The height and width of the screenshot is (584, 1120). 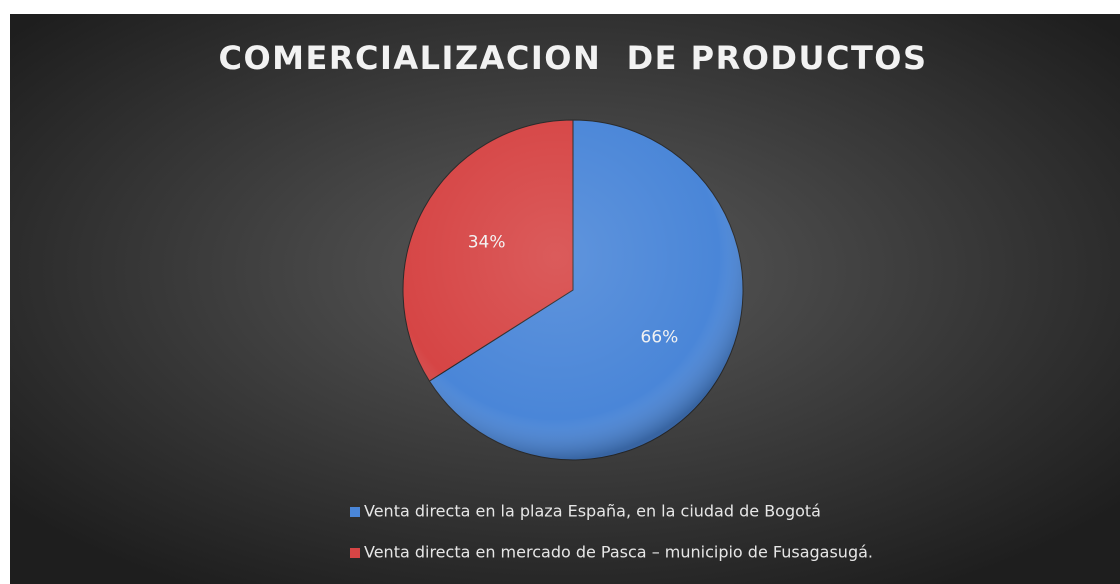 I want to click on data-label: 34%, so click(x=487, y=242).